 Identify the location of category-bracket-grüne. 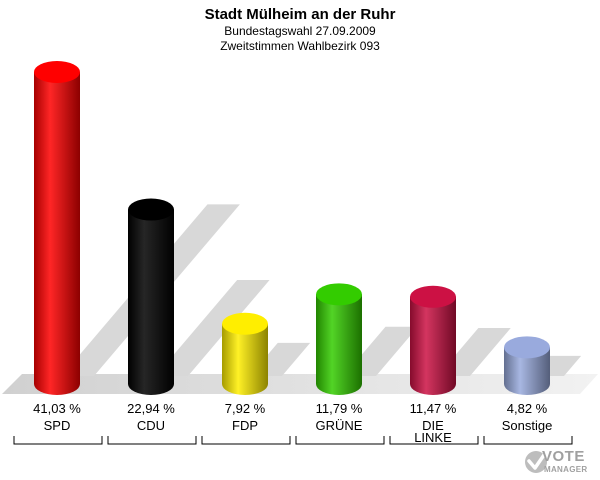
(340, 440).